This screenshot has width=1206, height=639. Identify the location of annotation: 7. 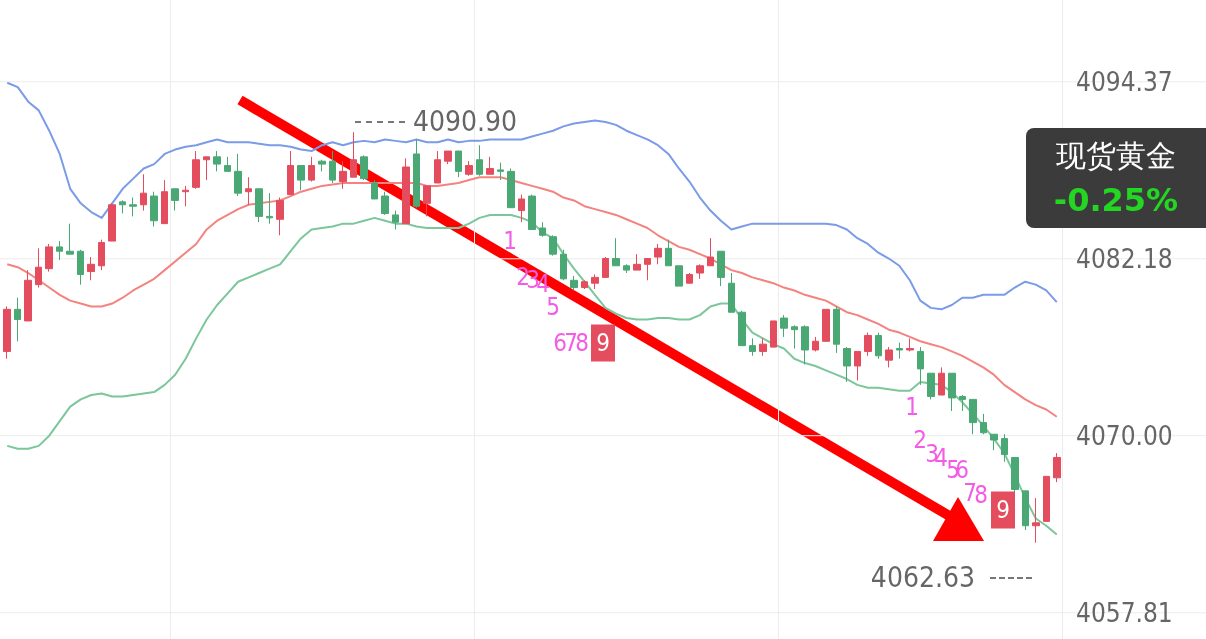
(970, 493).